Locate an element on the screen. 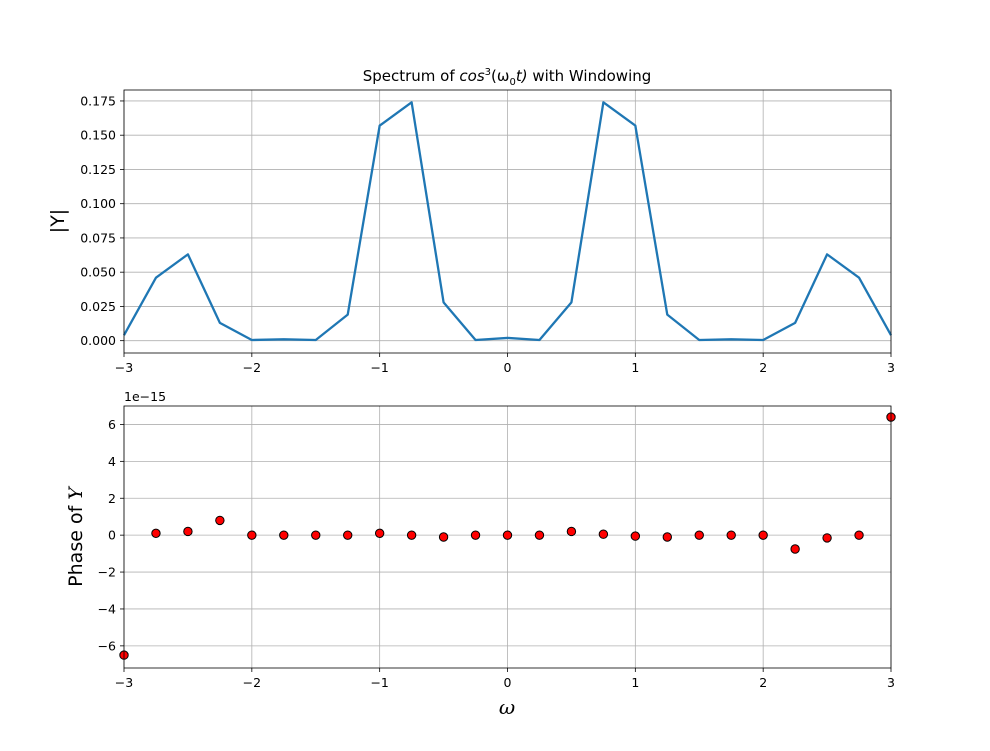 Image resolution: width=990 pixels, height=751 pixels. y-tick-label: 0.150 is located at coordinates (98, 135).